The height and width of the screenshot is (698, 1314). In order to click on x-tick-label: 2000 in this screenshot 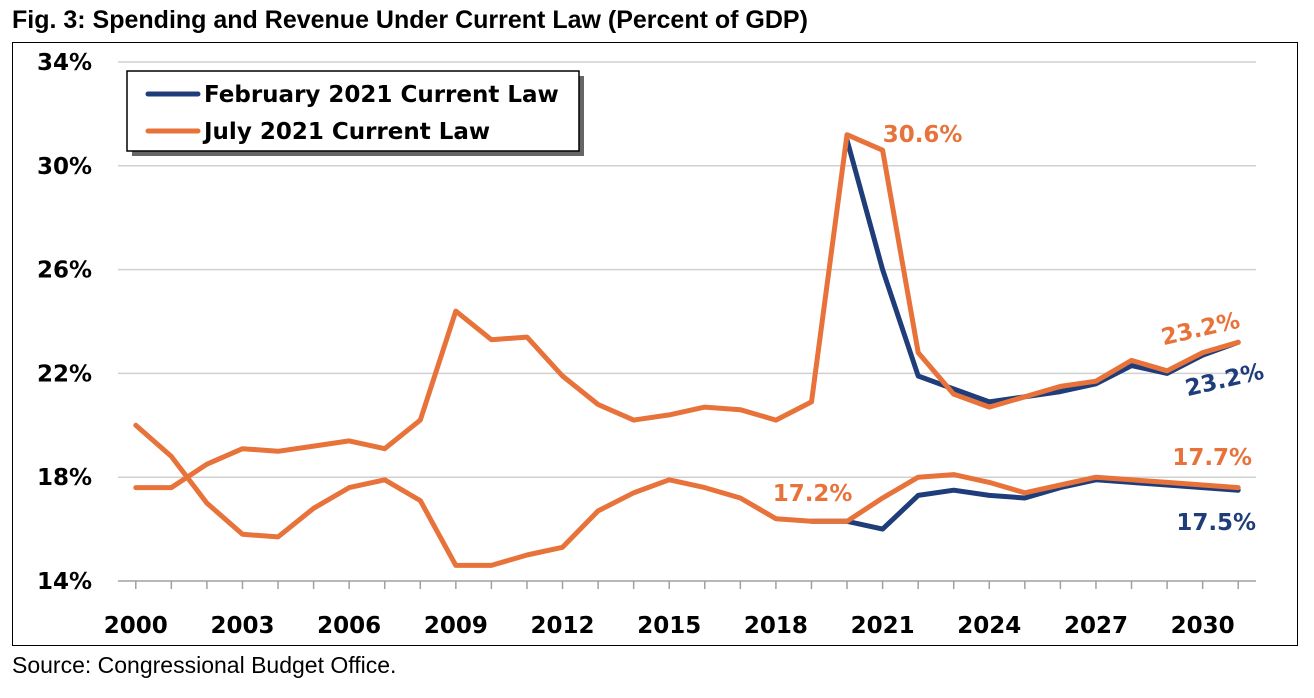, I will do `click(136, 626)`.